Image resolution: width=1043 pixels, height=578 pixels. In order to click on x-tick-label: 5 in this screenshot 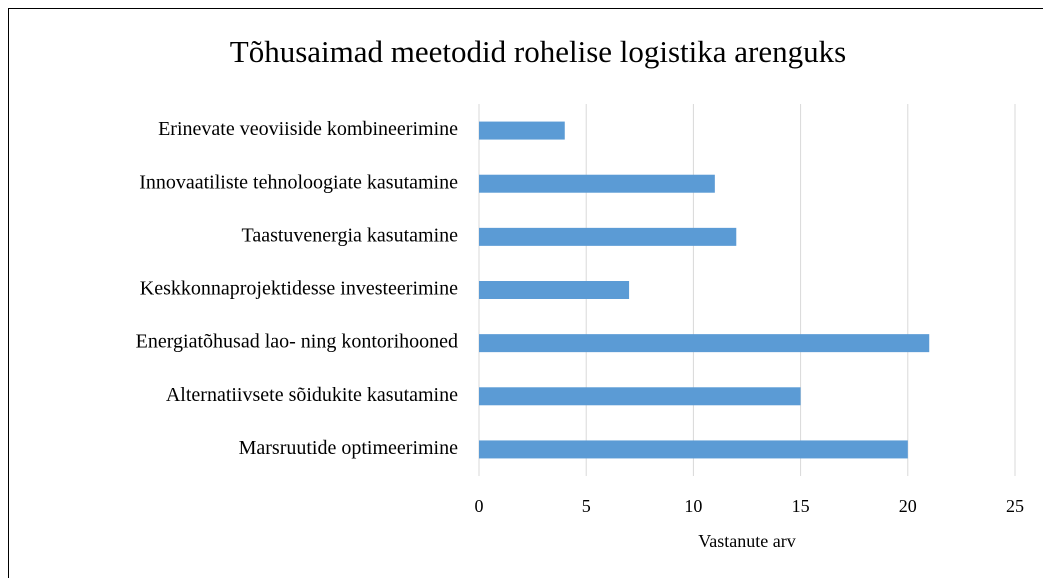, I will do `click(586, 506)`.